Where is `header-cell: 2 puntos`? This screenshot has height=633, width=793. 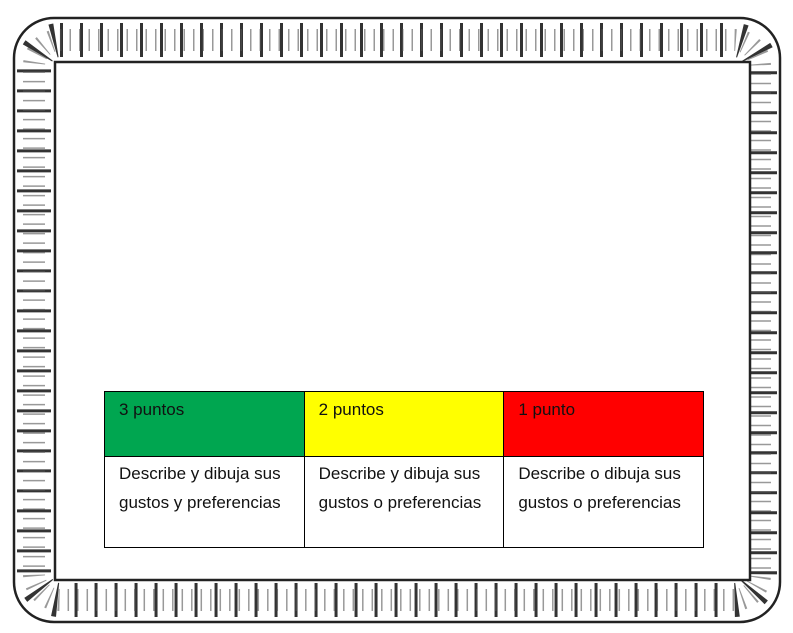 header-cell: 2 puntos is located at coordinates (404, 424).